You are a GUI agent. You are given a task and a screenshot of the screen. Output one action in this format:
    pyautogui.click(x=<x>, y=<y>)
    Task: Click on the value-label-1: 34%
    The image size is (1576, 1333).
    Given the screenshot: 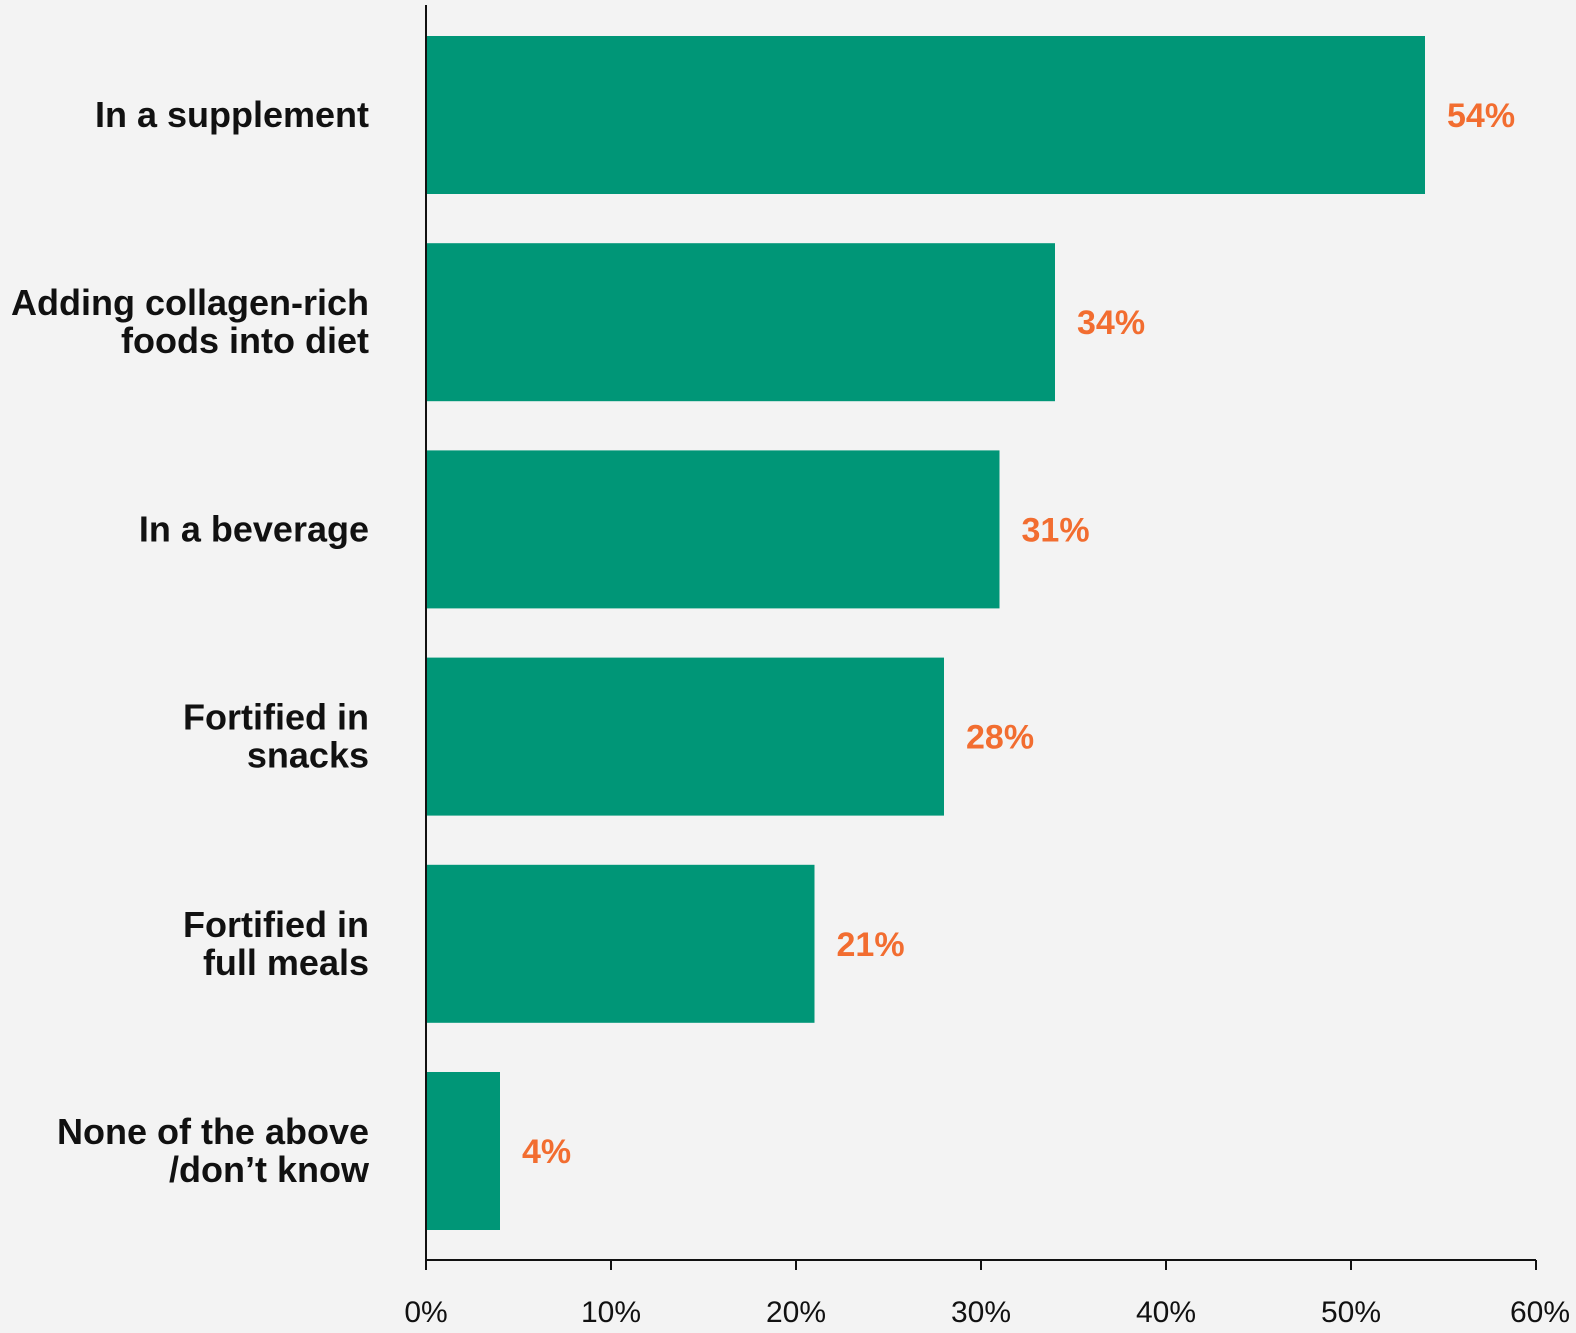 What is the action you would take?
    pyautogui.click(x=1111, y=323)
    